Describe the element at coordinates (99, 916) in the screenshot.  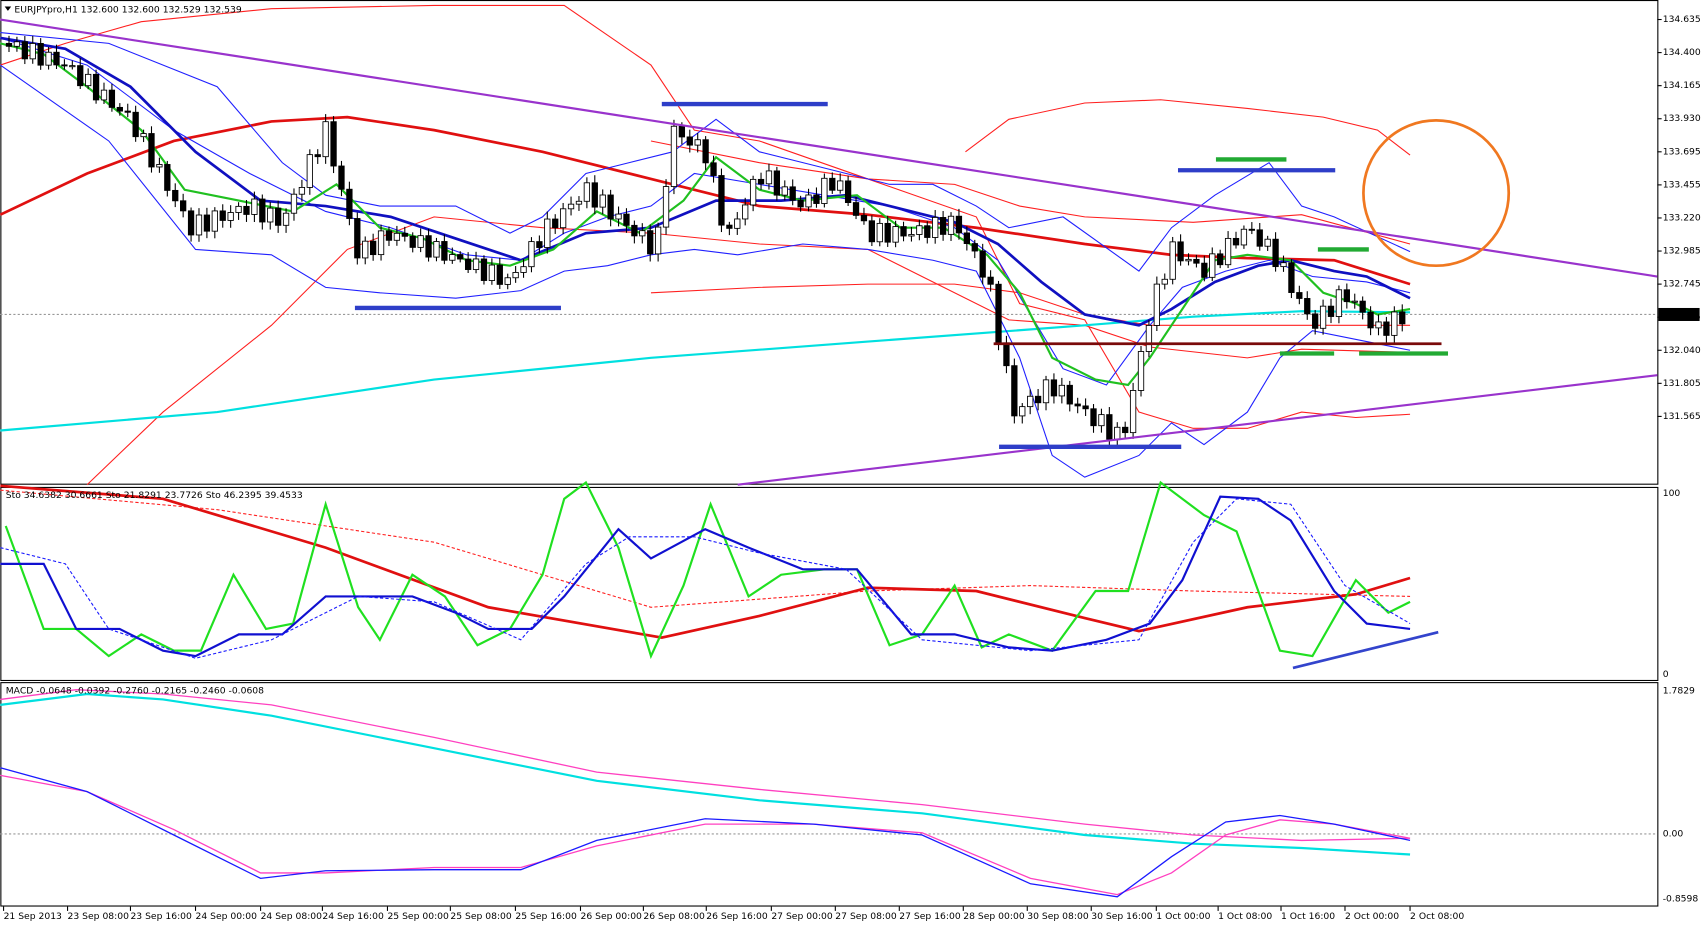
I see `time-label: 23 Sep 08:00` at that location.